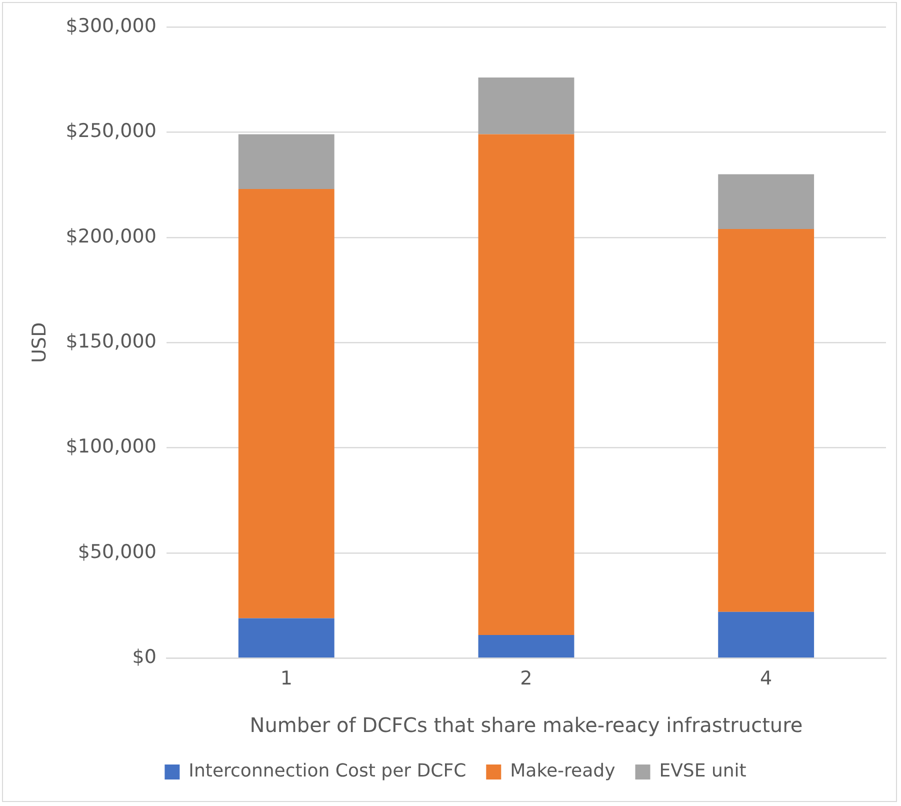 This screenshot has width=901, height=806. I want to click on y-tick-label: $100,000, so click(111, 447).